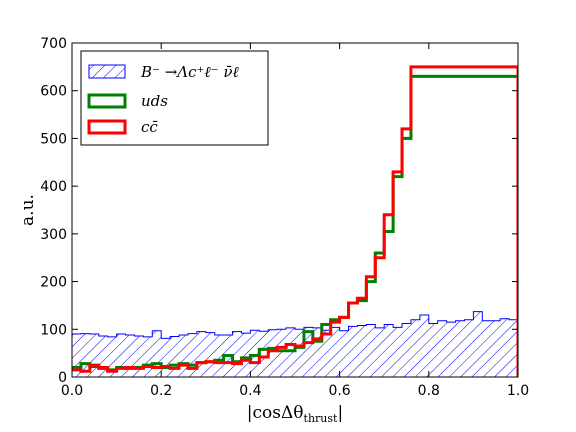  Describe the element at coordinates (339, 391) in the screenshot. I see `x-tick-label: 0.6` at that location.